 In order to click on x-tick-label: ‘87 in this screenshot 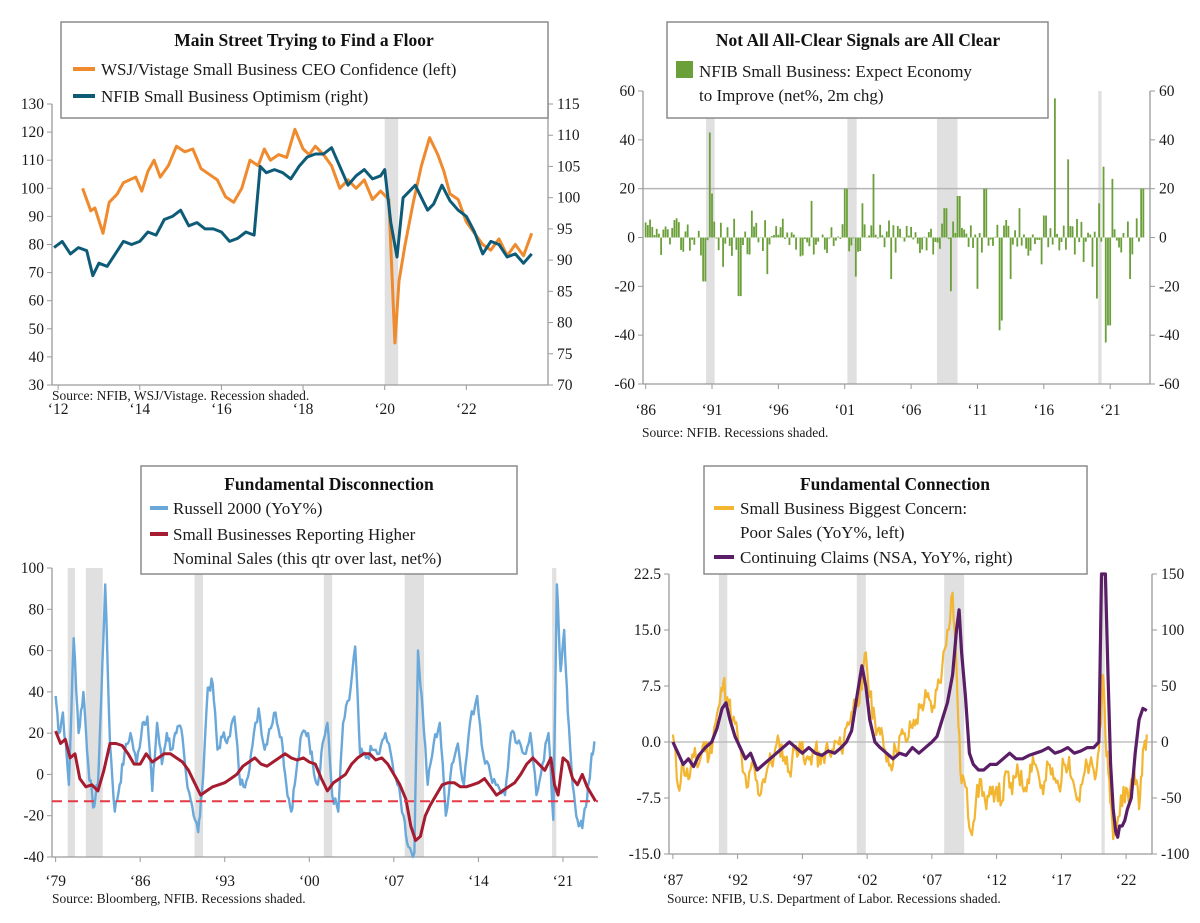, I will do `click(673, 880)`.